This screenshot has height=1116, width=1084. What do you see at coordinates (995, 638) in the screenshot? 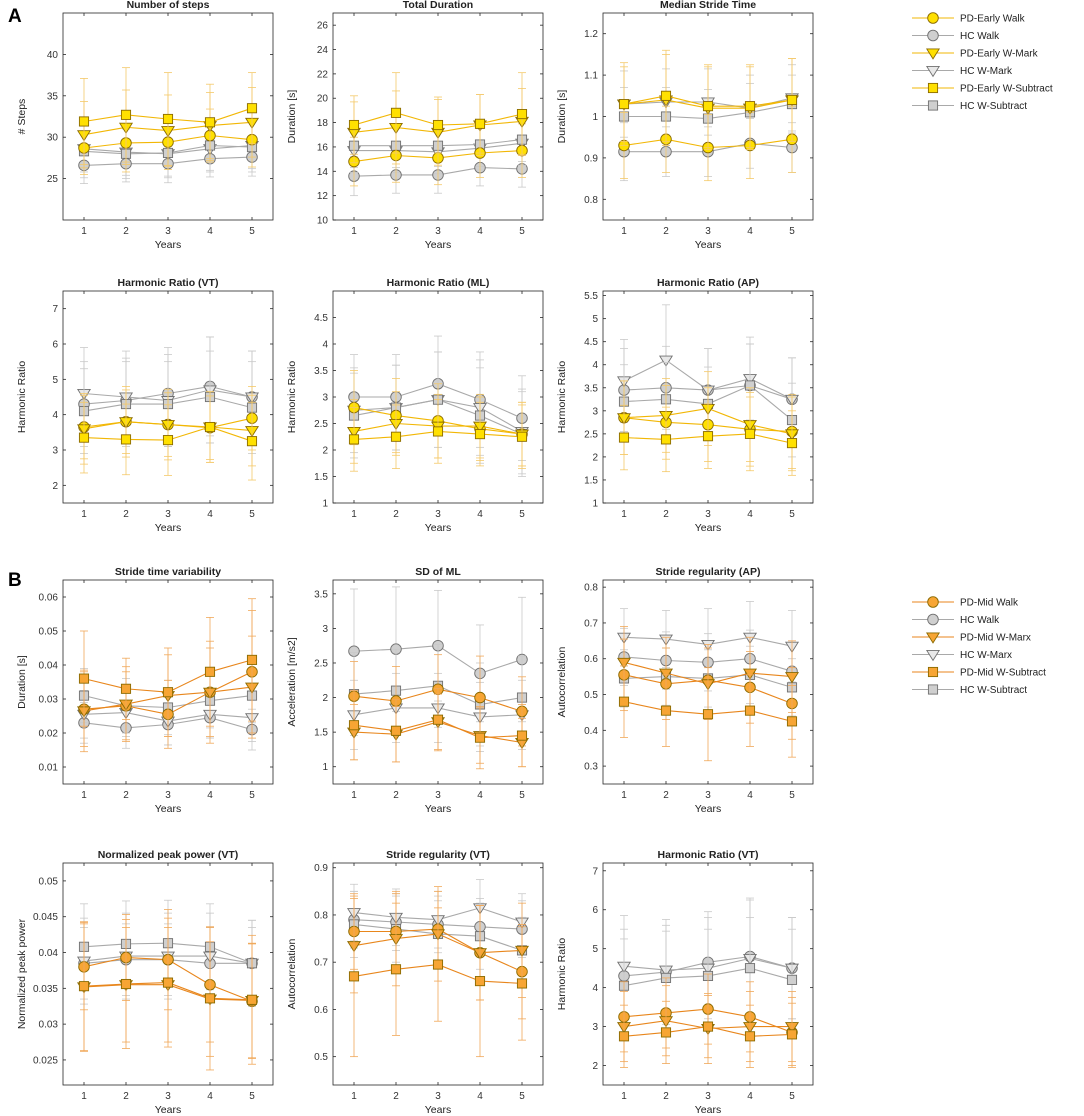
I see `legend-label: PD-Mid W-Marx` at bounding box center [995, 638].